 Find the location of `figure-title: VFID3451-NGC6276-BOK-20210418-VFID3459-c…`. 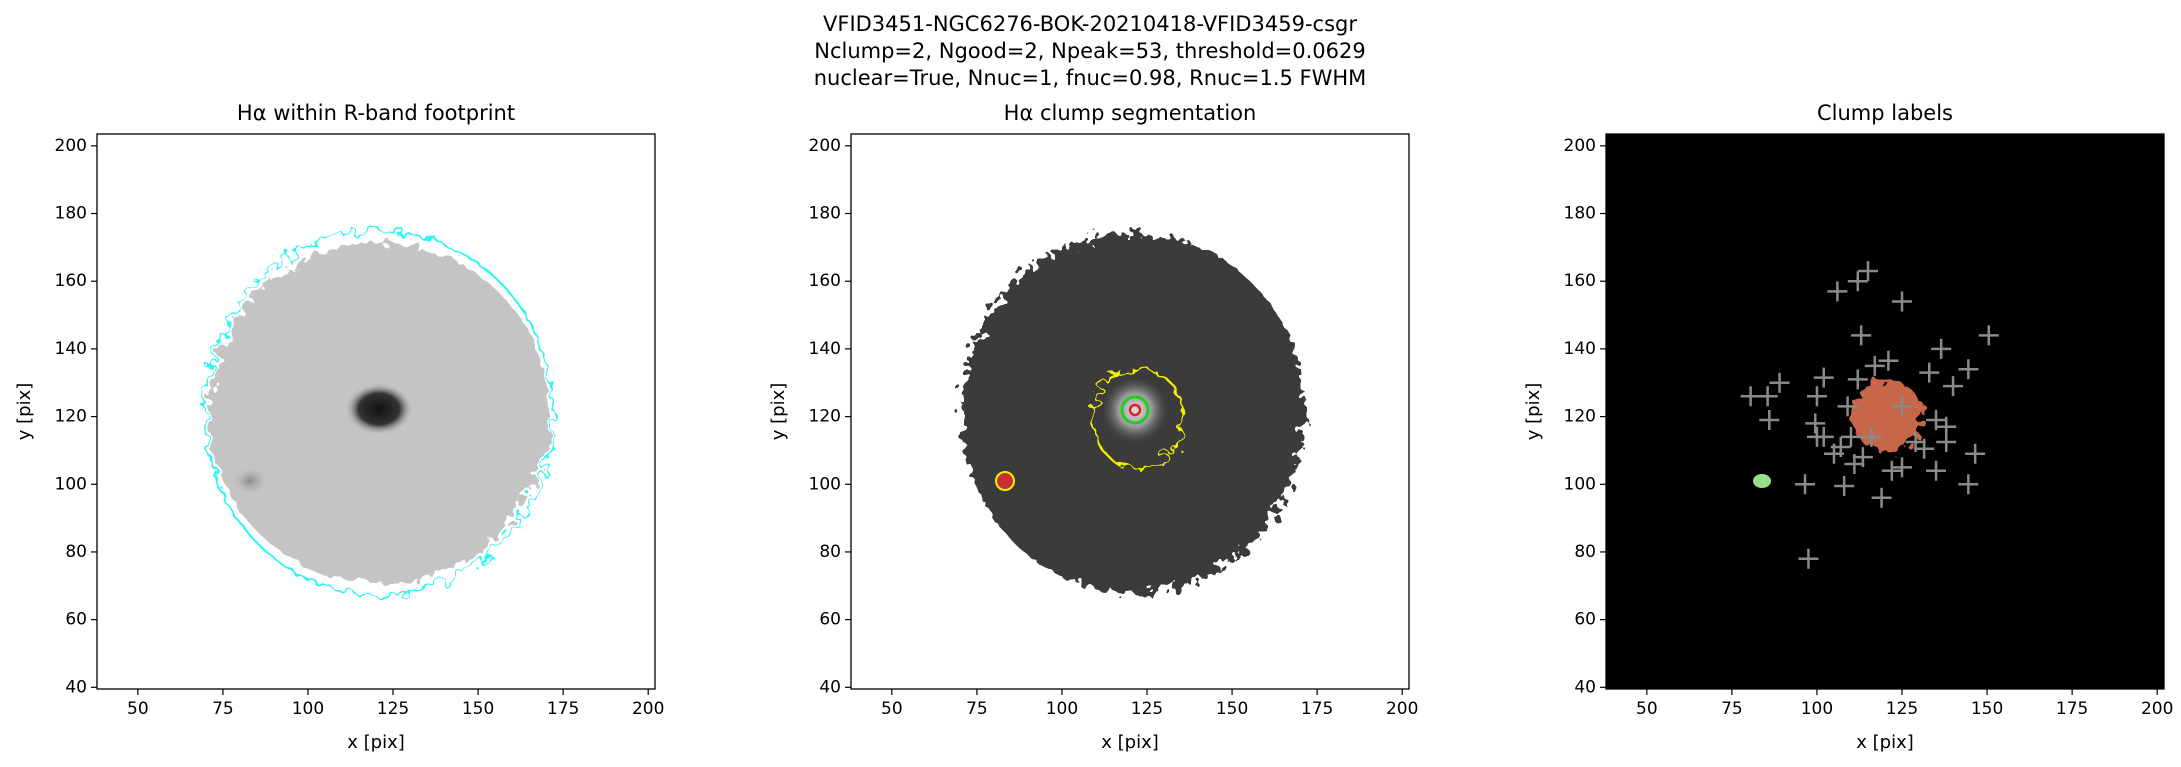

figure-title: VFID3451-NGC6276-BOK-20210418-VFID3459-c… is located at coordinates (1090, 24).